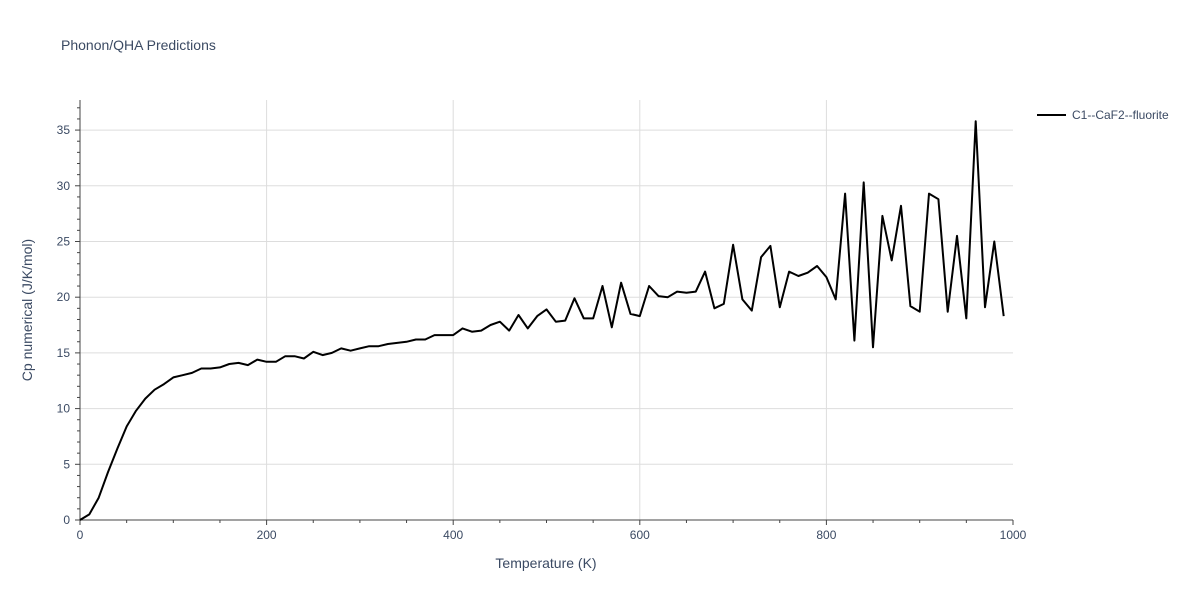 The width and height of the screenshot is (1200, 600). What do you see at coordinates (64, 241) in the screenshot?
I see `y-tick-label: 25` at bounding box center [64, 241].